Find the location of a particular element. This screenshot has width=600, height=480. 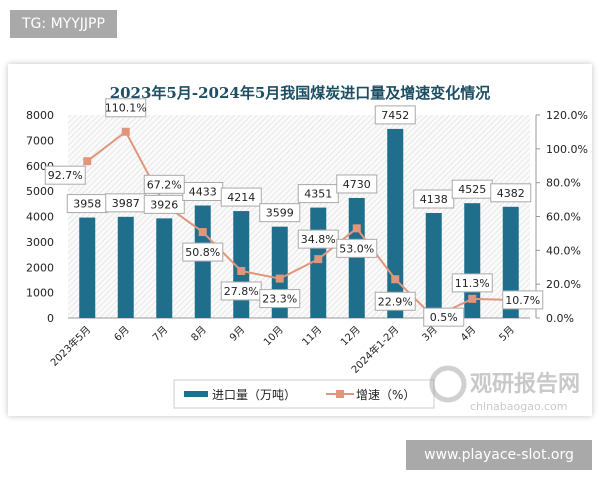

x-tick-label: 6月 is located at coordinates (122, 334).